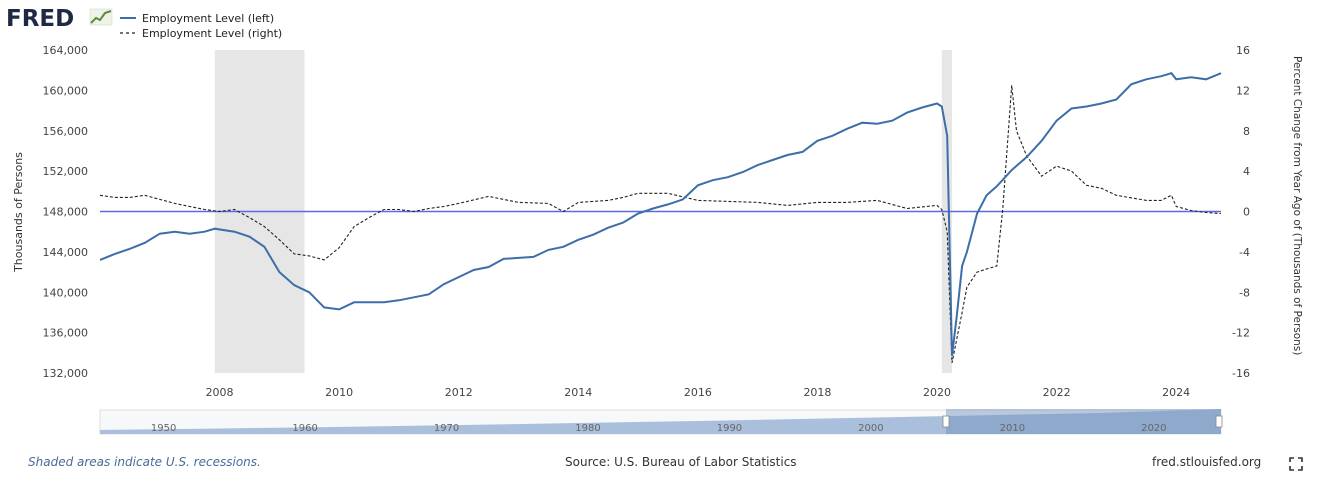 This screenshot has width=1320, height=485. Describe the element at coordinates (446, 428) in the screenshot. I see `navigator-label: 1970` at that location.